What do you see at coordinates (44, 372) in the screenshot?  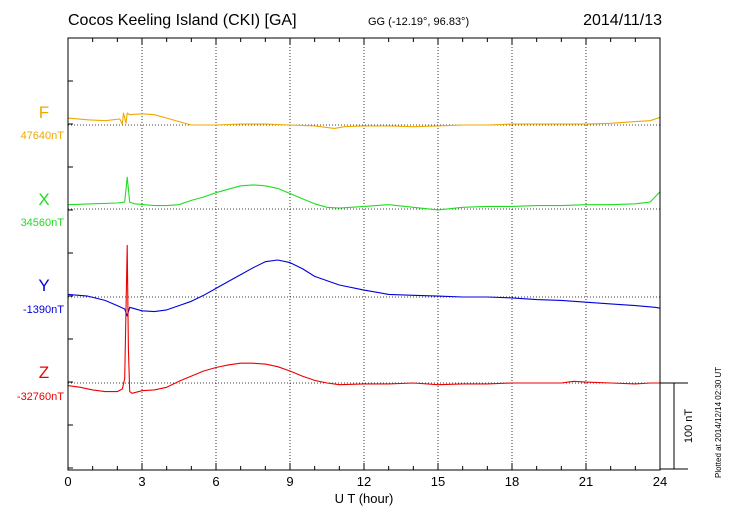 I see `series-name-z: Z` at bounding box center [44, 372].